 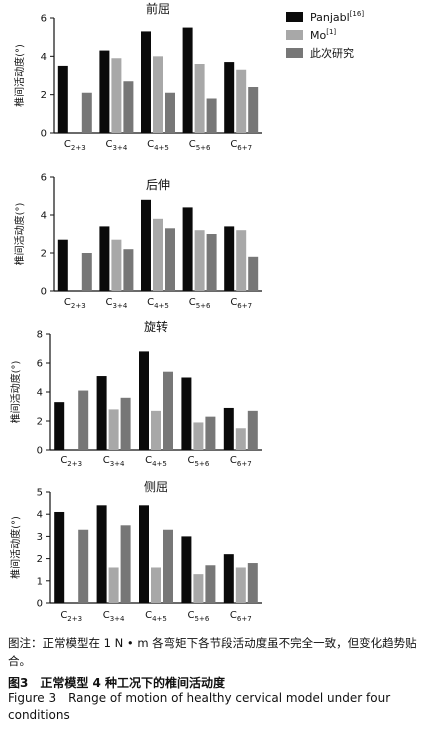 I want to click on legend-label-3: 此次研究, so click(x=332, y=53).